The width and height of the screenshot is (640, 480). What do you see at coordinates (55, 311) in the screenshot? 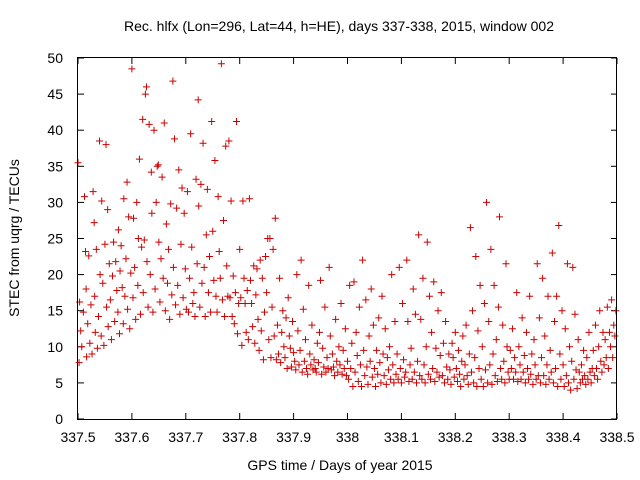
I see `y-tick-label: 15` at bounding box center [55, 311].